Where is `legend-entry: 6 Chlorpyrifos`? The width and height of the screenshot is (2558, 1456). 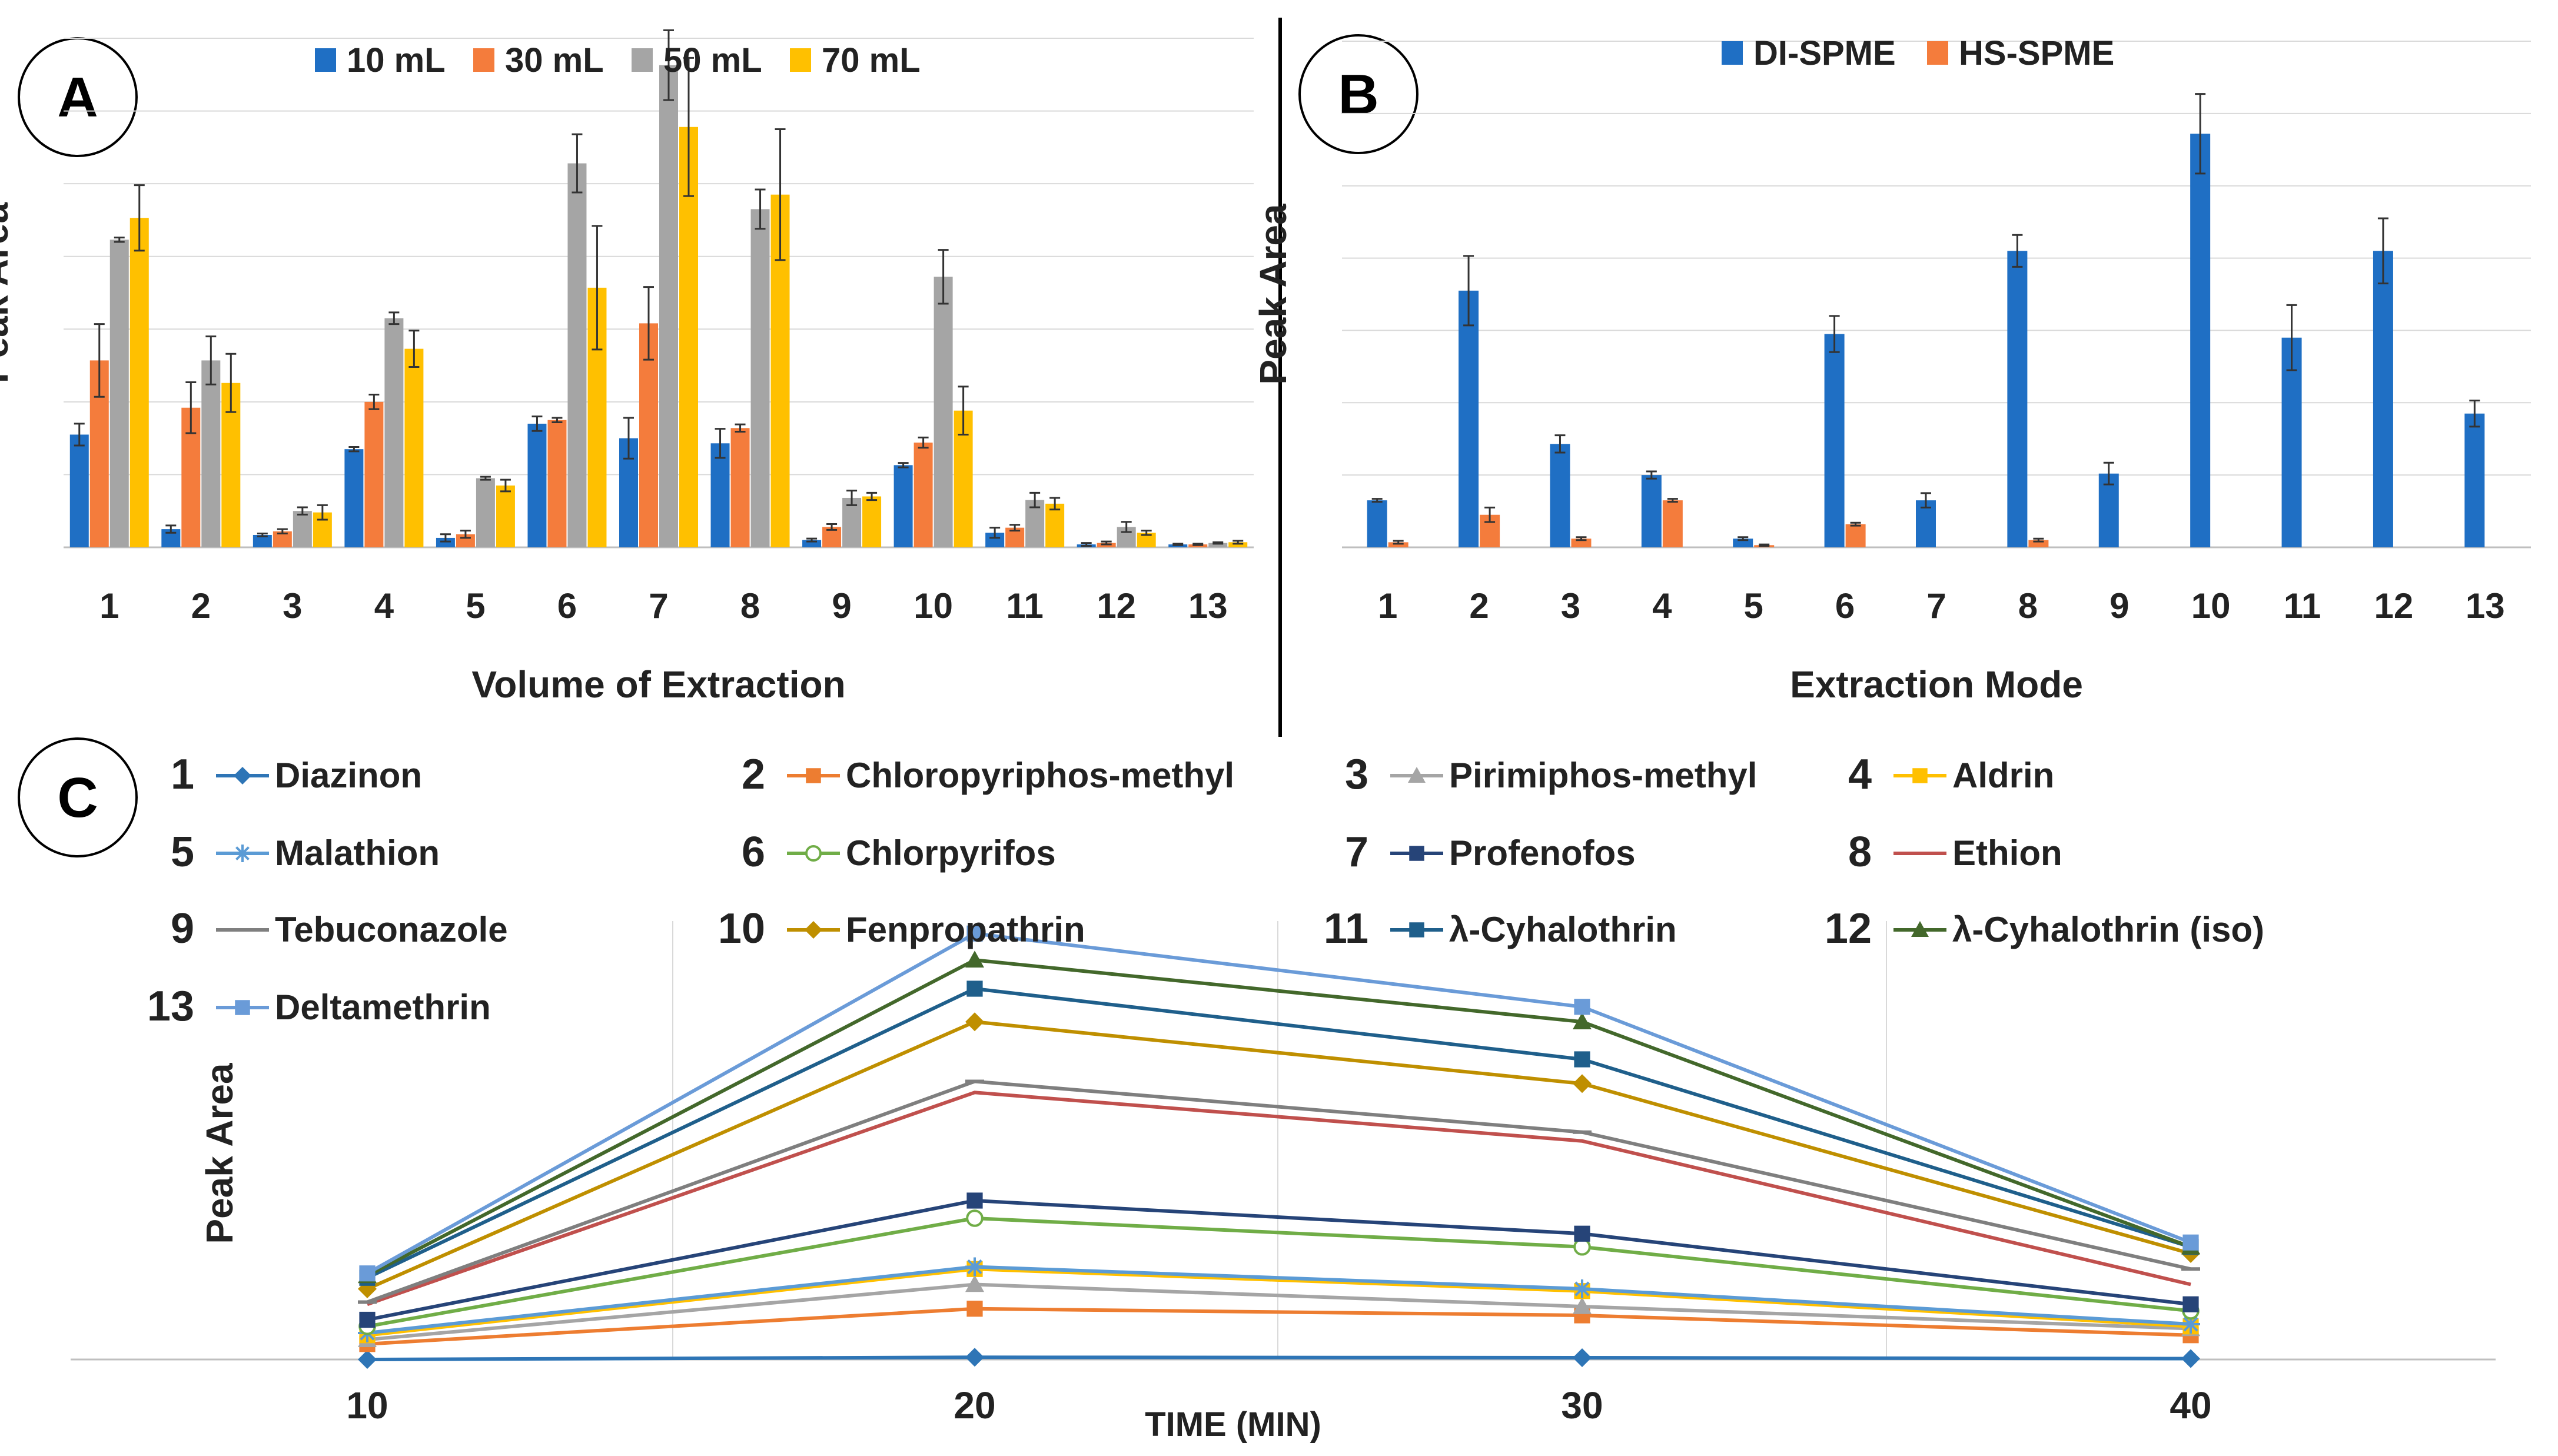 legend-entry: 6 Chlorpyrifos is located at coordinates (899, 852).